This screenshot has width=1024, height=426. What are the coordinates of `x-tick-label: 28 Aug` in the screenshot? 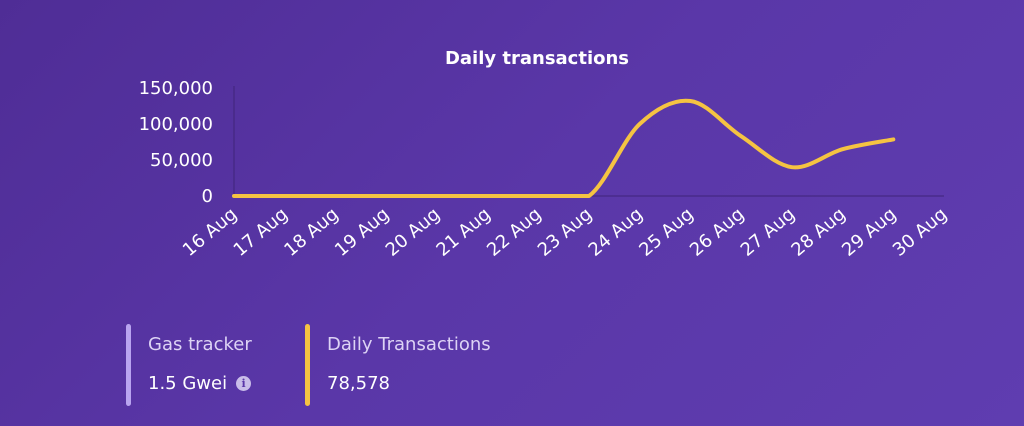 It's located at (818, 232).